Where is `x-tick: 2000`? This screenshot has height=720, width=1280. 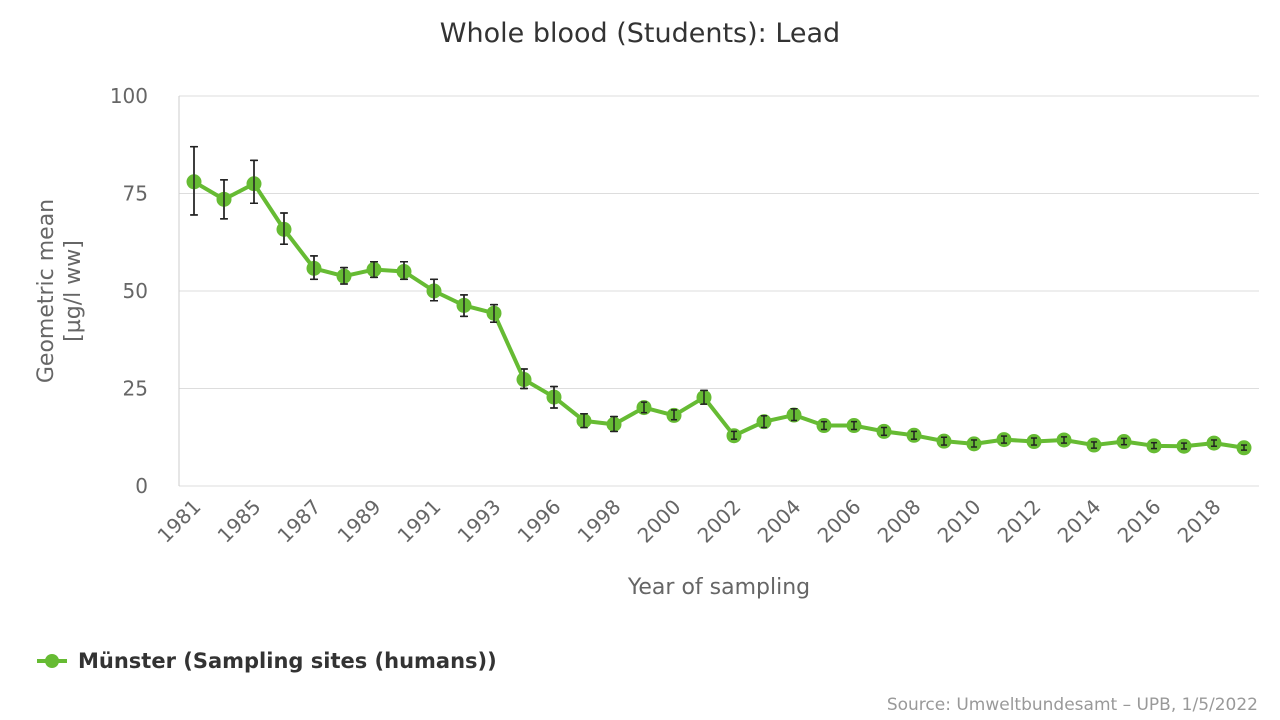 x-tick: 2000 is located at coordinates (659, 521).